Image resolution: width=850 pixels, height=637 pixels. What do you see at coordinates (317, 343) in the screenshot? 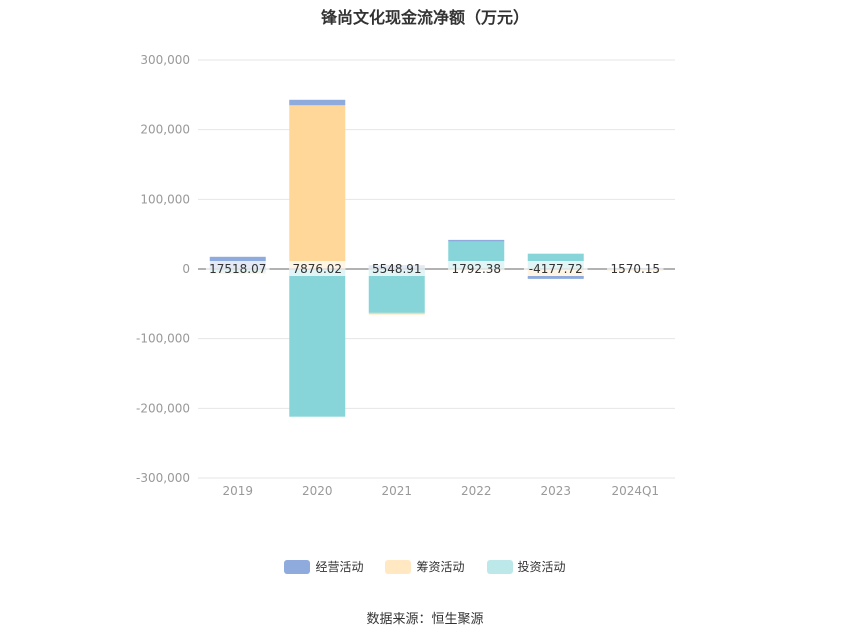
I see `bar-investing-2020` at bounding box center [317, 343].